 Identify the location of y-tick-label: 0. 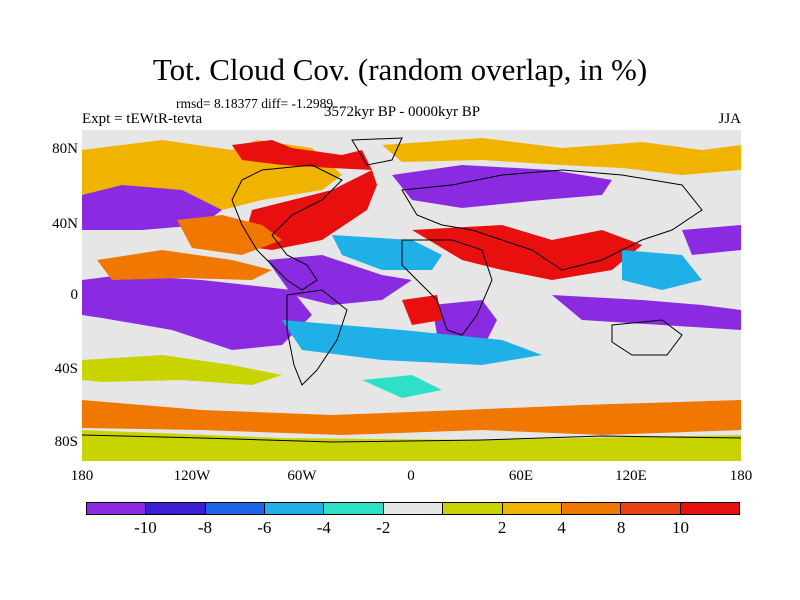
(74, 295).